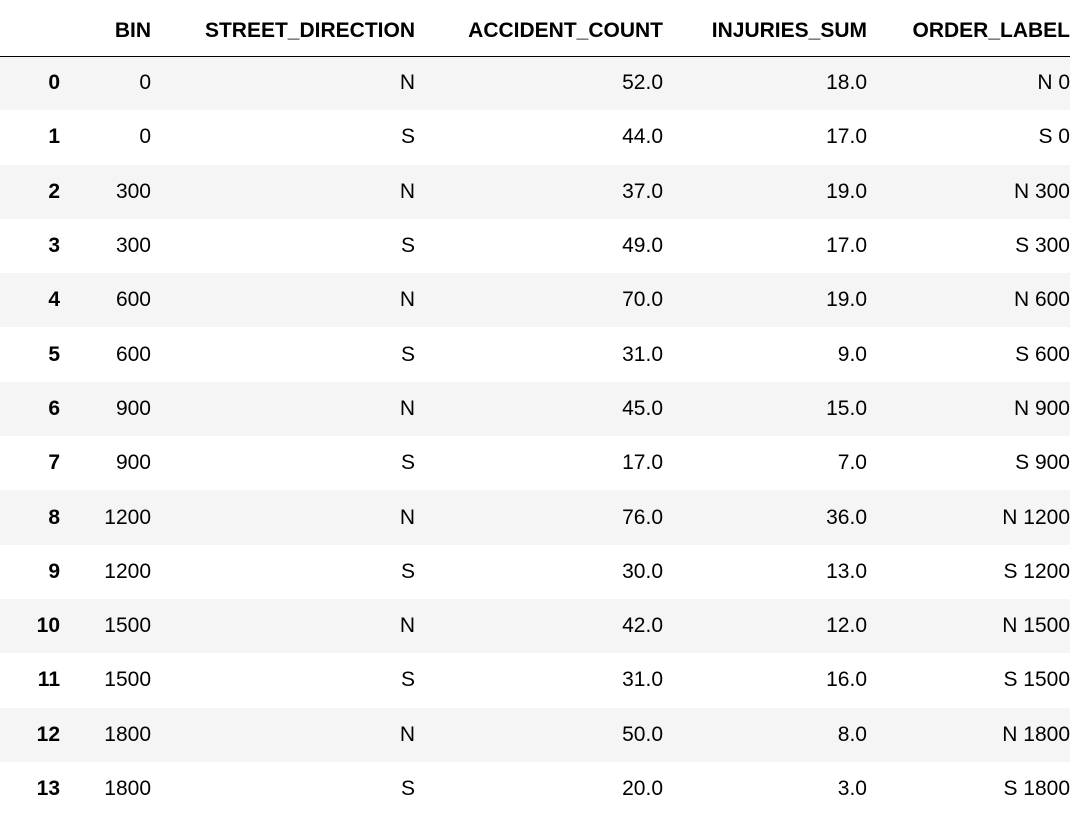 The height and width of the screenshot is (816, 1072). I want to click on cell-order-label: S 0, so click(1054, 137).